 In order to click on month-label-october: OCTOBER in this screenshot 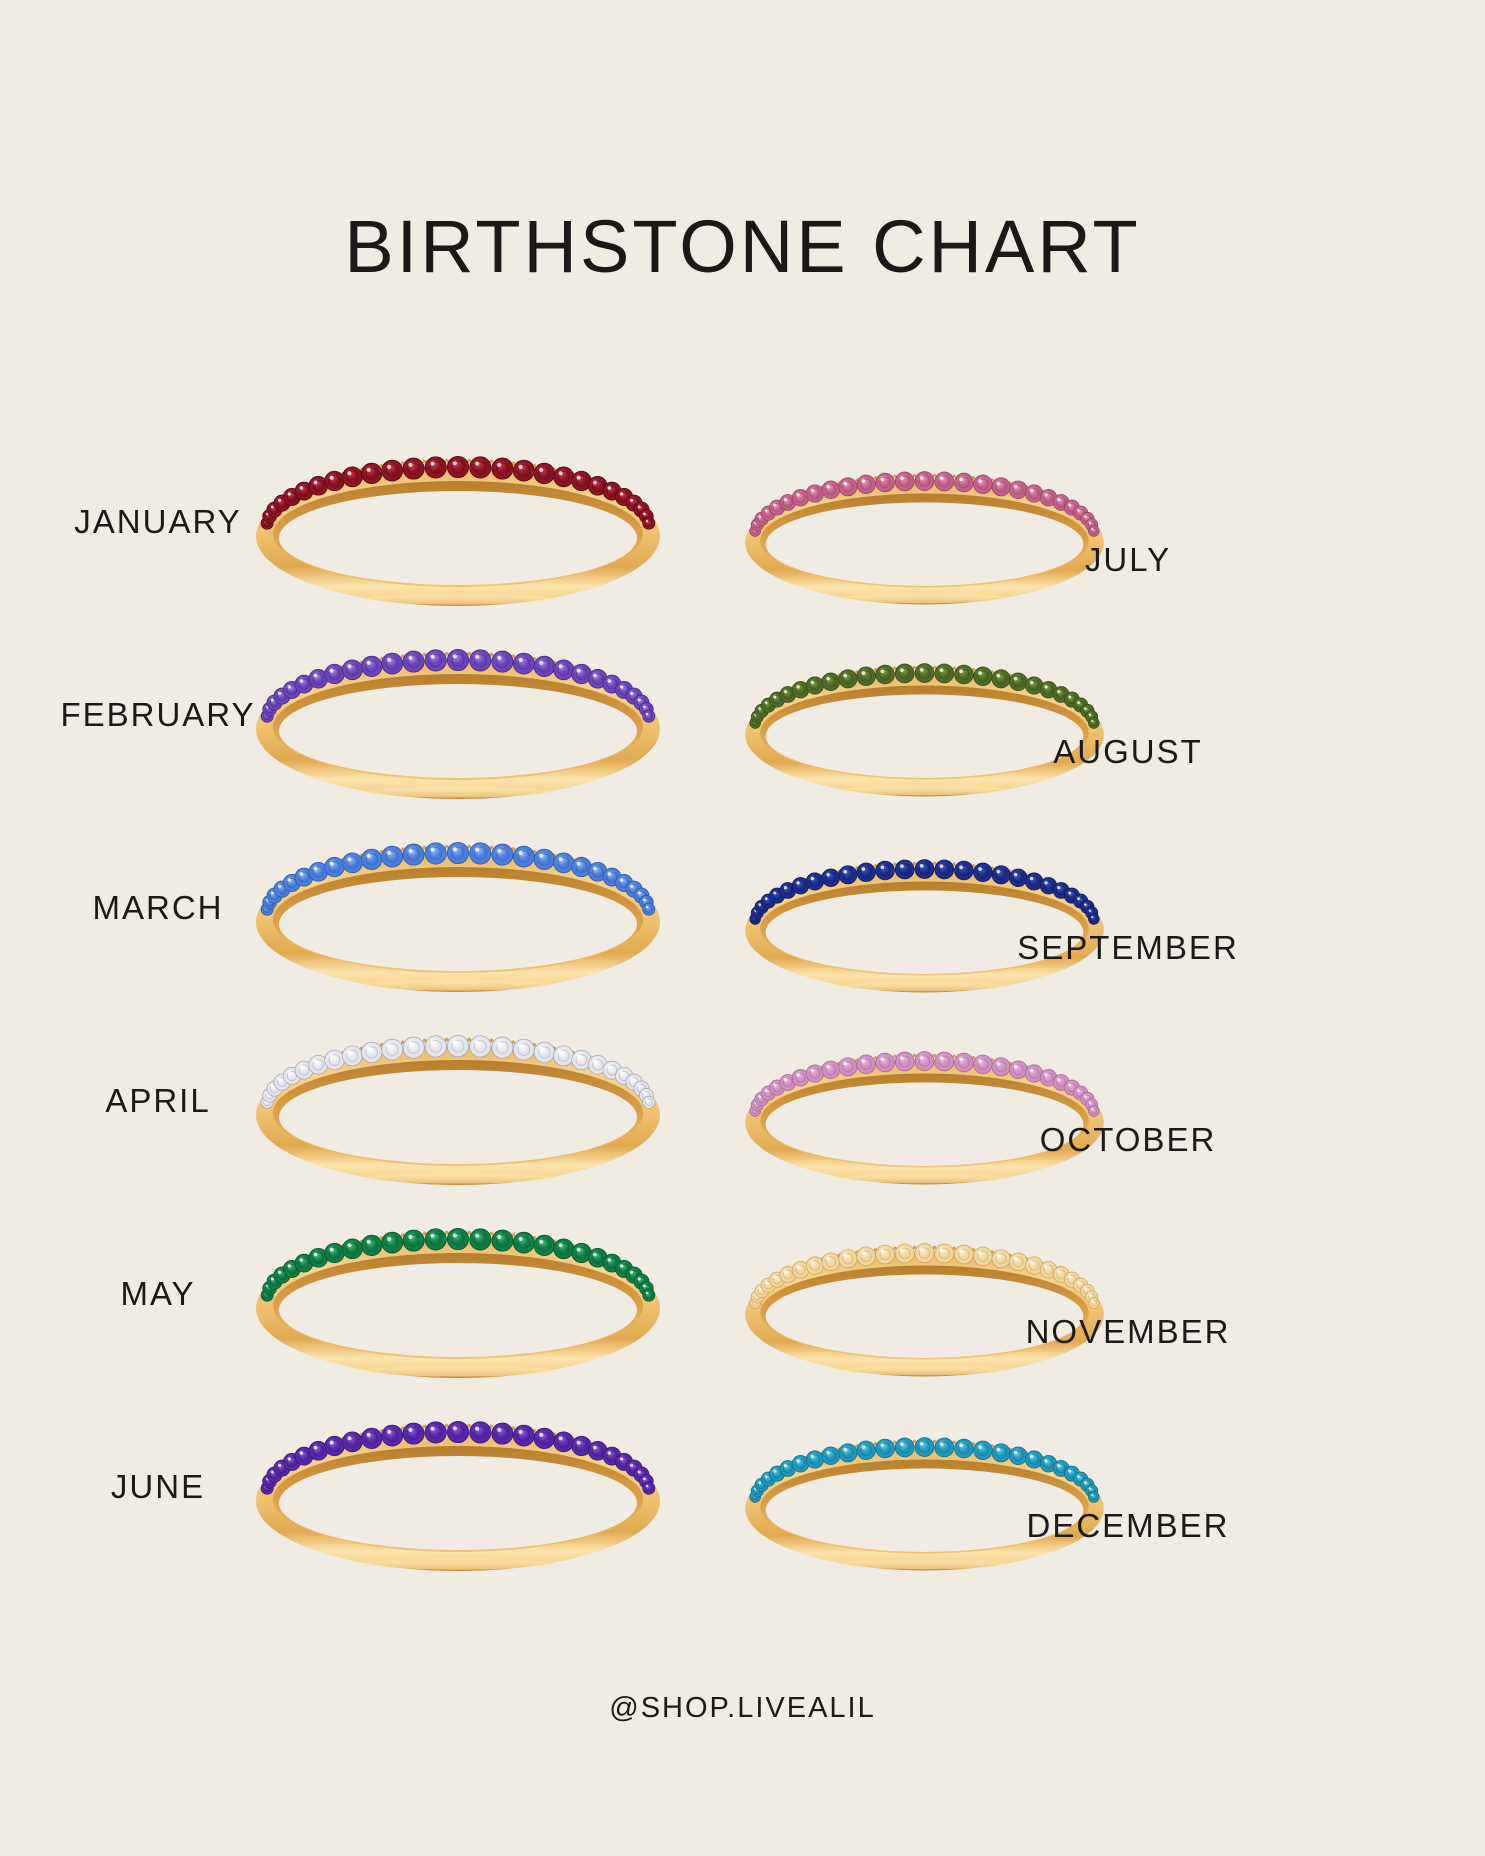, I will do `click(1128, 1139)`.